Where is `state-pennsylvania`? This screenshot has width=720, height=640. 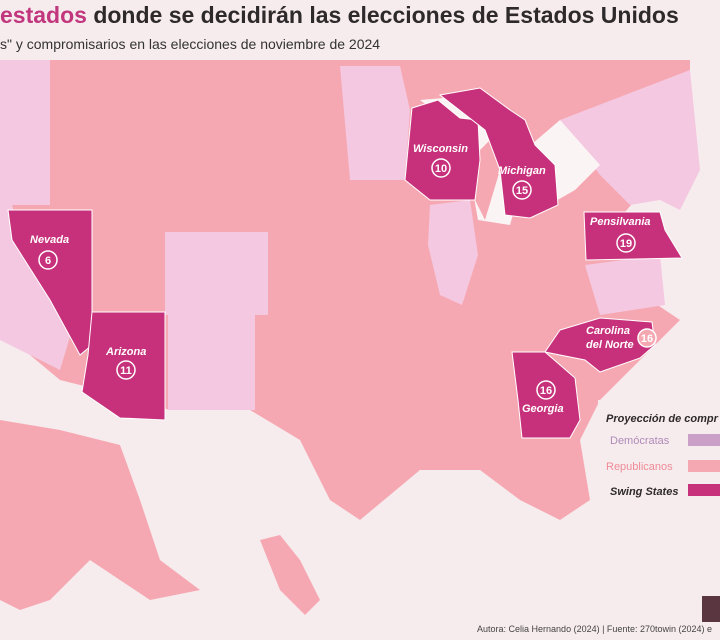 state-pennsylvania is located at coordinates (633, 236).